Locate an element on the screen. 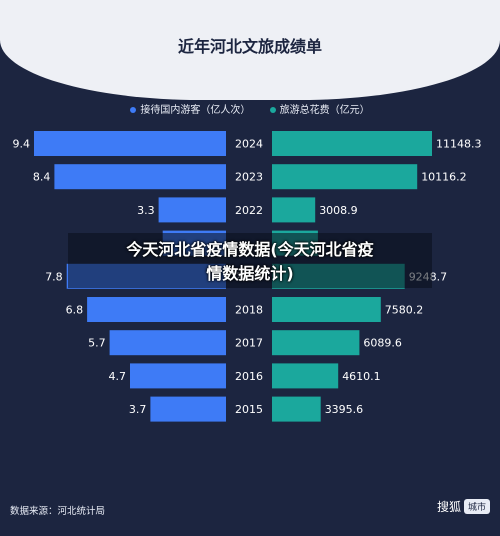 The image size is (500, 536). category-label-2017: 2017 is located at coordinates (249, 343).